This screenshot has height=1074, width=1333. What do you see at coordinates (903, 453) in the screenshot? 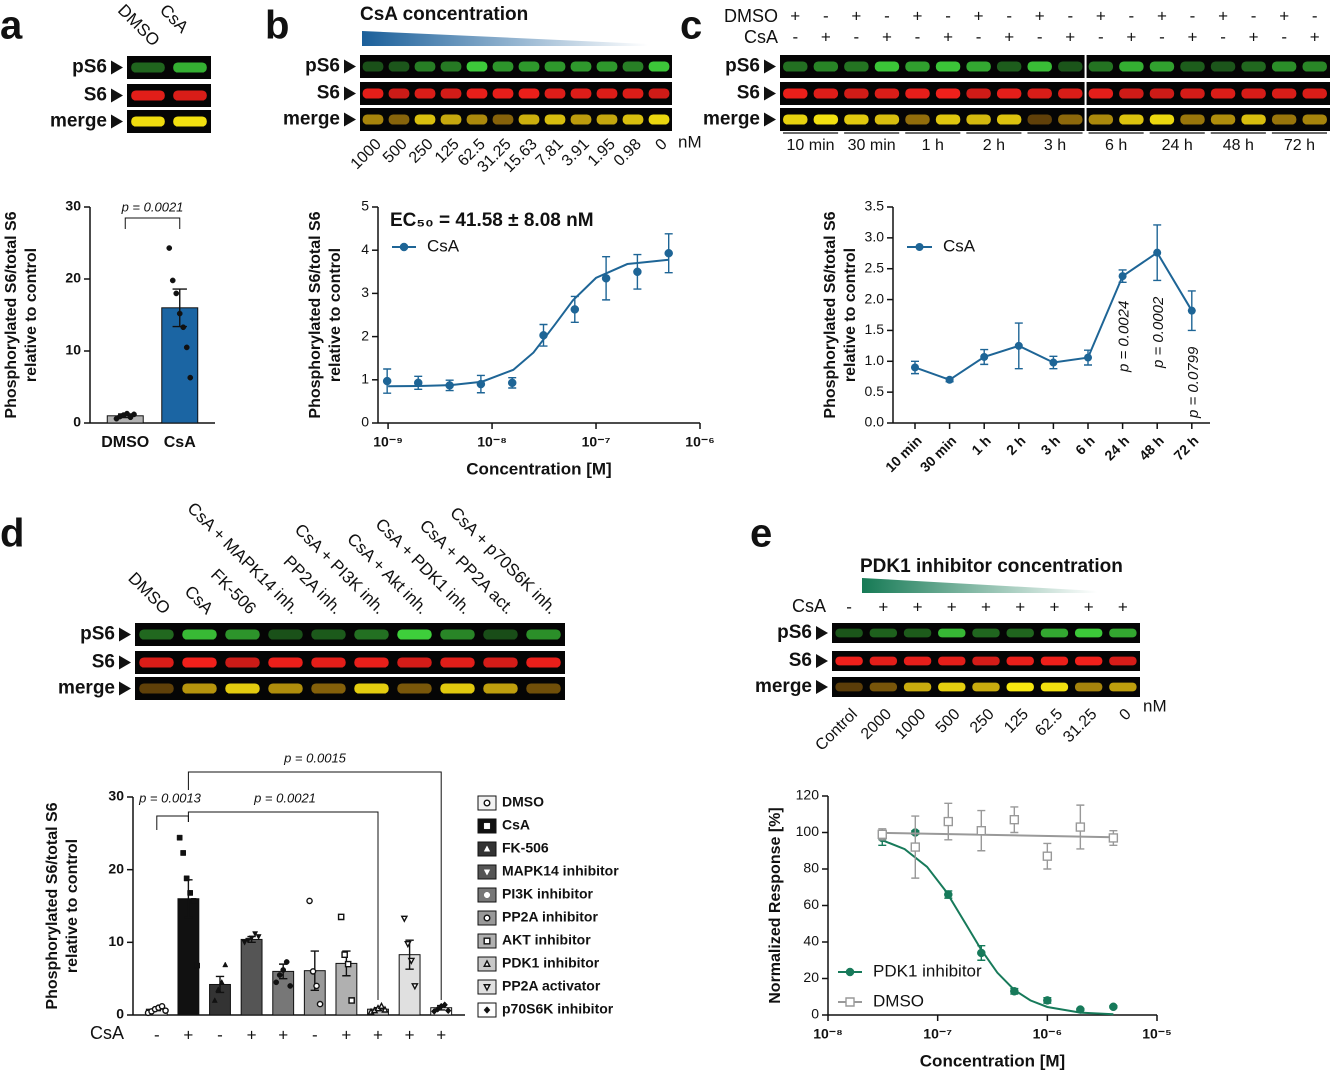
I see `x-tick-label: 10 min` at bounding box center [903, 453].